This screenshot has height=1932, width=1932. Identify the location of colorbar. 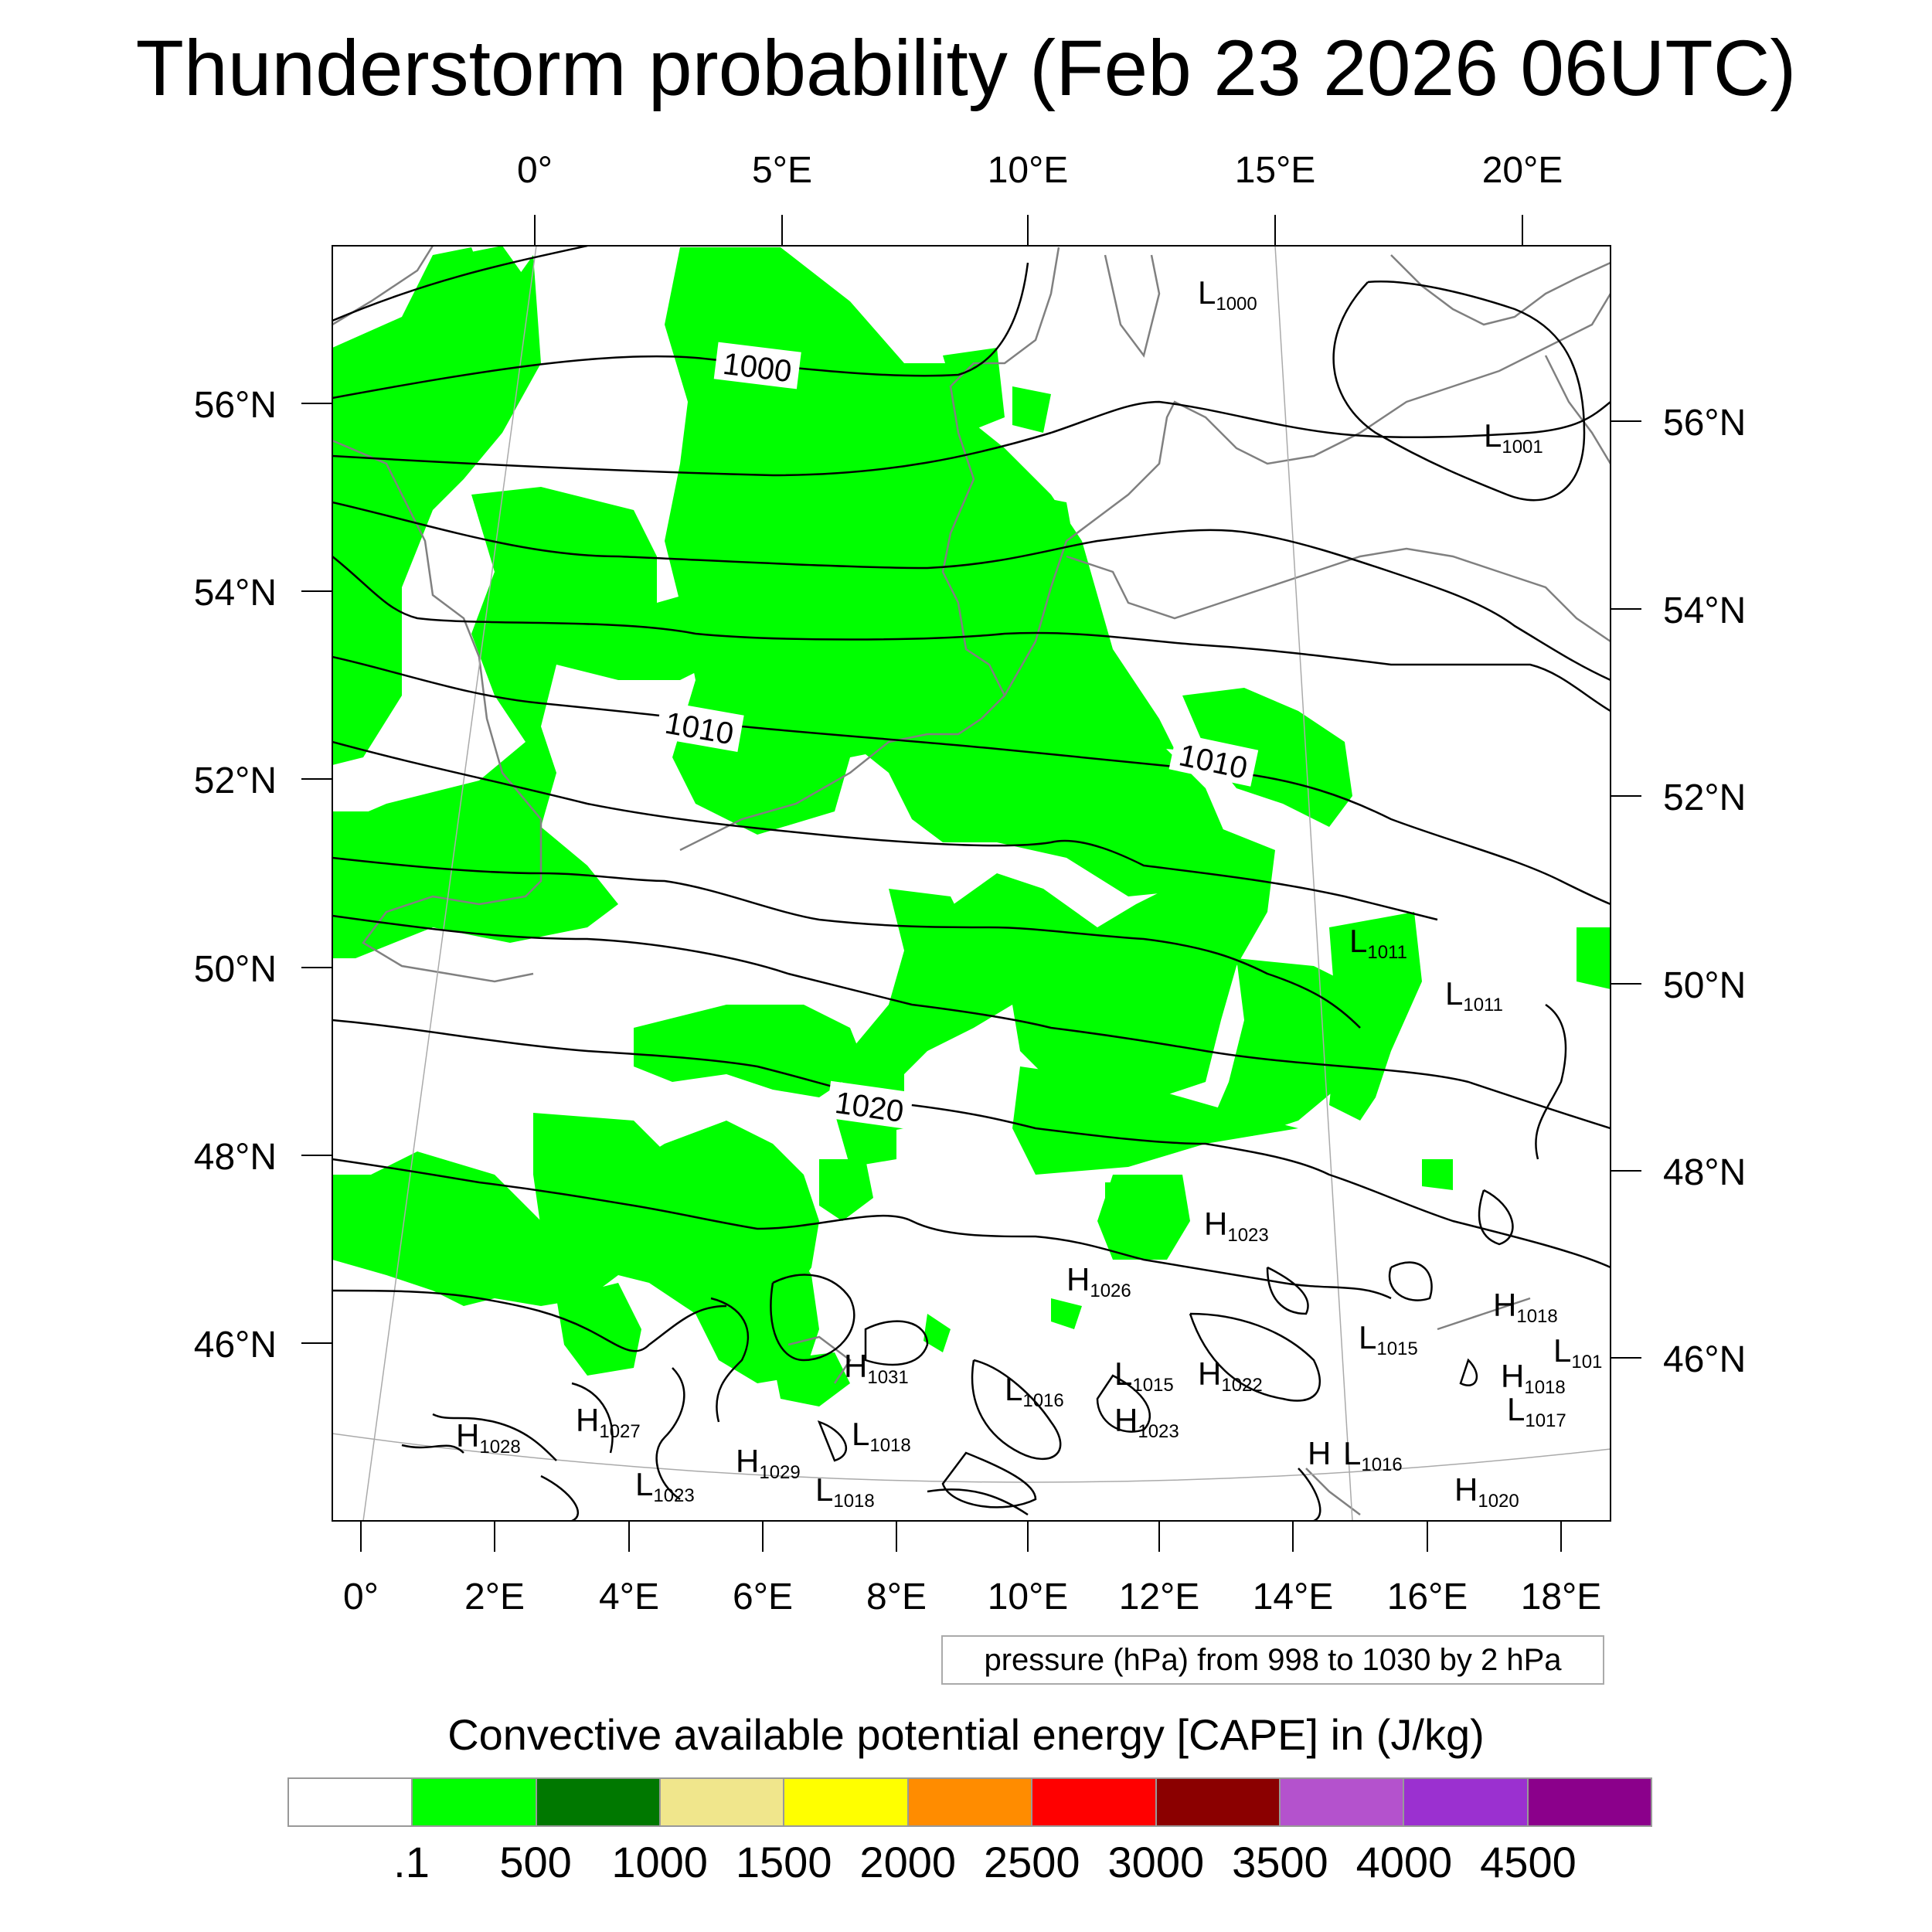
(970, 1802).